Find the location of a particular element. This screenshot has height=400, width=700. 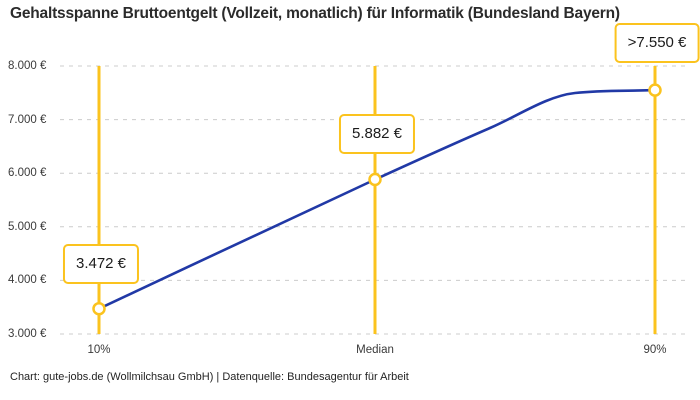

y-tick-label-7000: 7.000 € is located at coordinates (27, 119).